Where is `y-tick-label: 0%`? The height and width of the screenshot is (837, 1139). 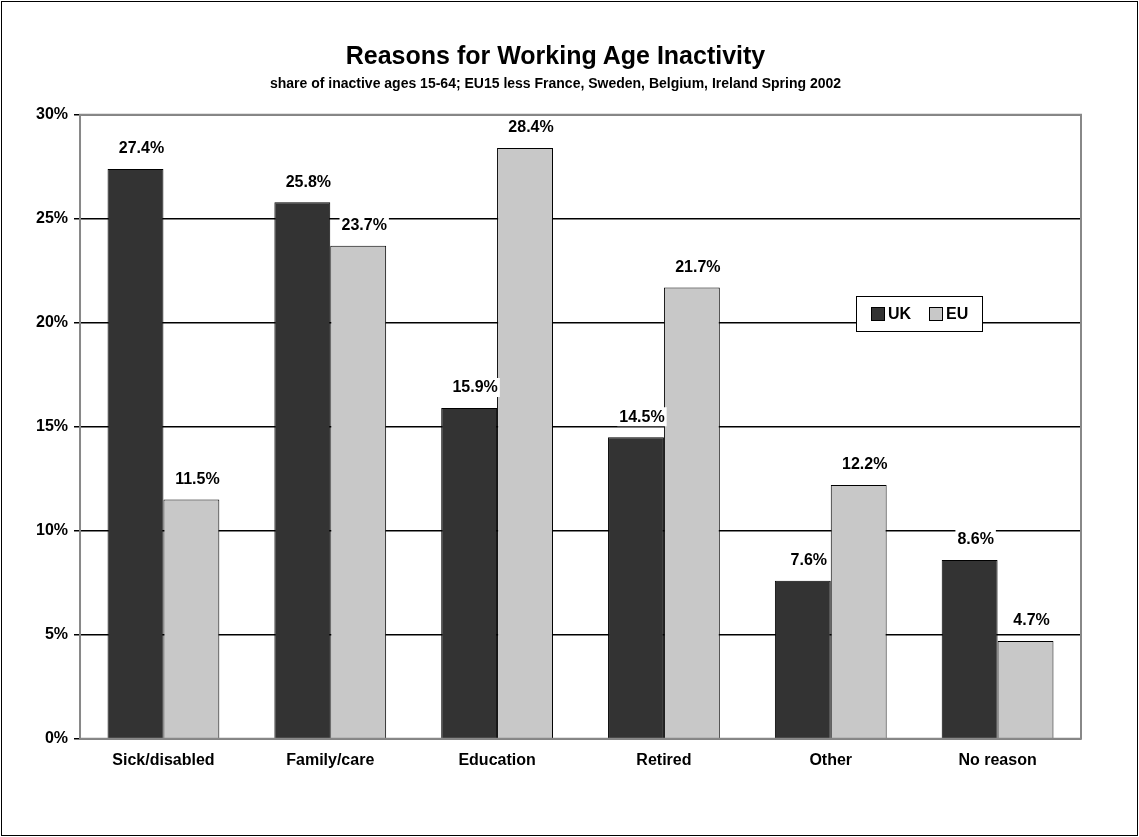 y-tick-label: 0% is located at coordinates (56, 738).